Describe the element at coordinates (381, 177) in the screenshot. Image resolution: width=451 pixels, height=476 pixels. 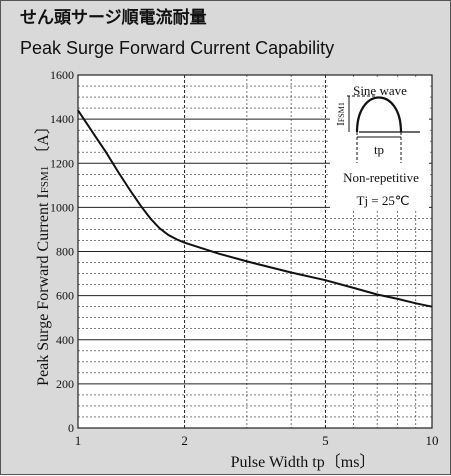
I see `repetition-label: Non-repetitive` at that location.